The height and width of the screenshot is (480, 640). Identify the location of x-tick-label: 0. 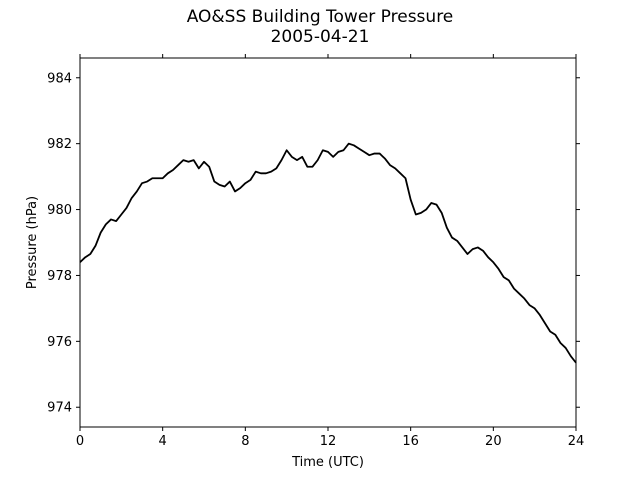
(80, 441).